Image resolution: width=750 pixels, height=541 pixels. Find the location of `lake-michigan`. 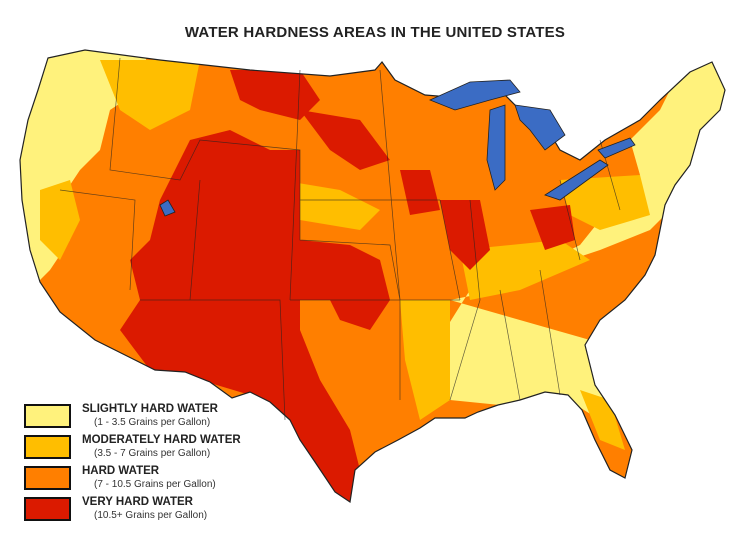

lake-michigan is located at coordinates (496, 147).